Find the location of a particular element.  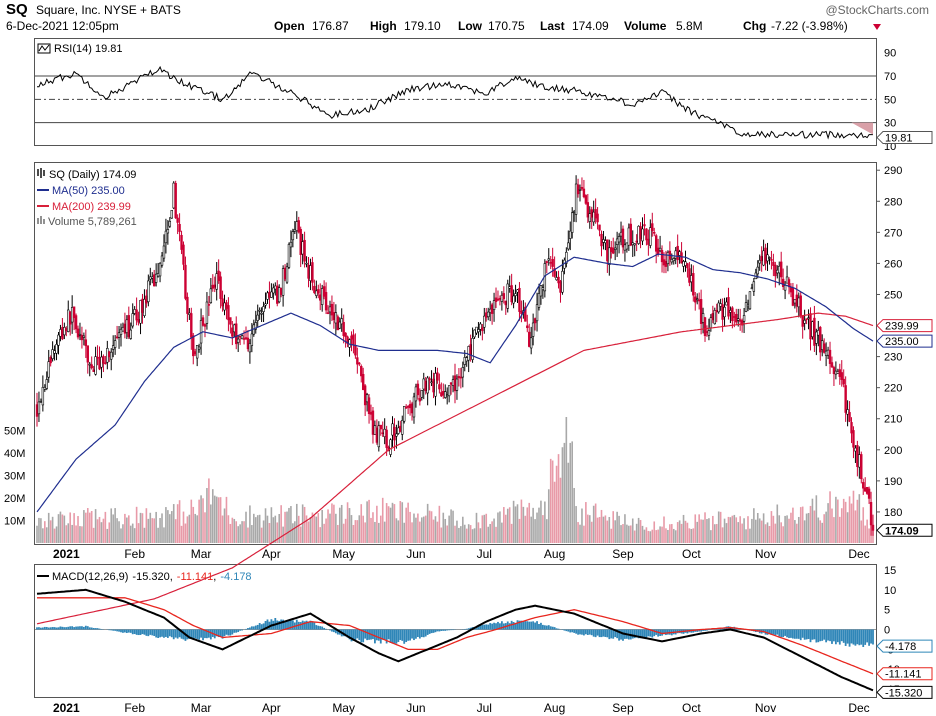

last-value: 174.09 is located at coordinates (590, 26).